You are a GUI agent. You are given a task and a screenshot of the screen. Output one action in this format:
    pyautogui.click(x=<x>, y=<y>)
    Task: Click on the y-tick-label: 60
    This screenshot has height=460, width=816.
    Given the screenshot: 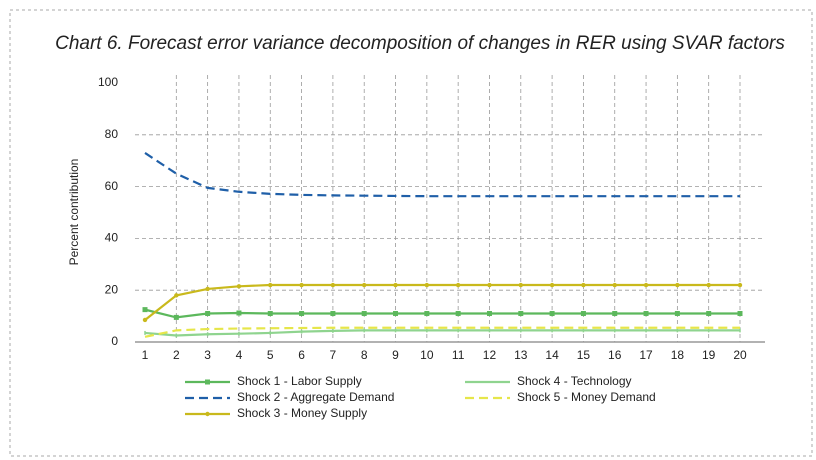 What is the action you would take?
    pyautogui.click(x=112, y=186)
    